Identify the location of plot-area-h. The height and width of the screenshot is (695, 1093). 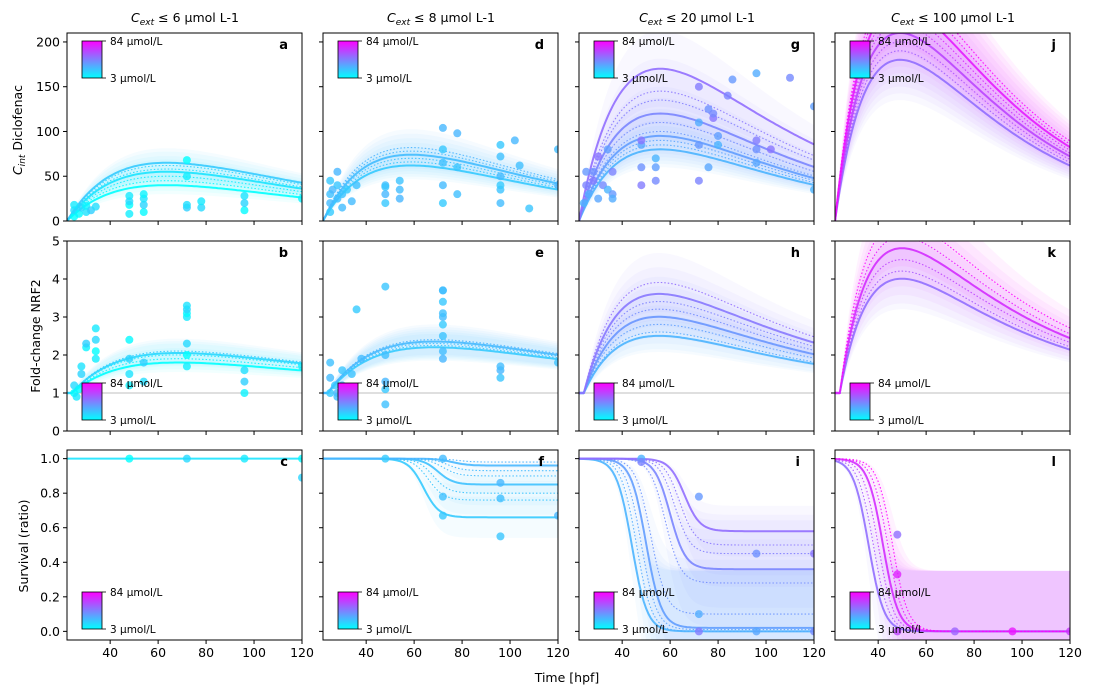
(696, 324).